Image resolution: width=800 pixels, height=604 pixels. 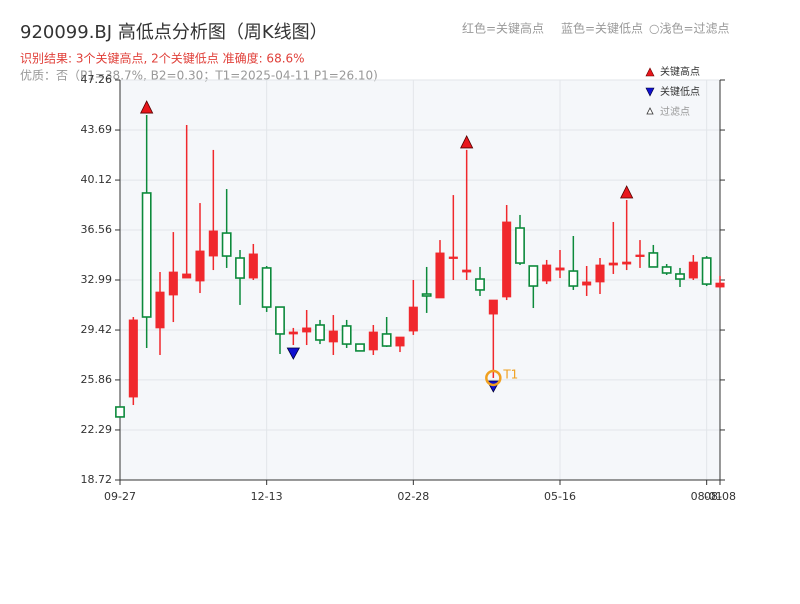 I want to click on x-tick-label: 08-01, so click(x=707, y=496).